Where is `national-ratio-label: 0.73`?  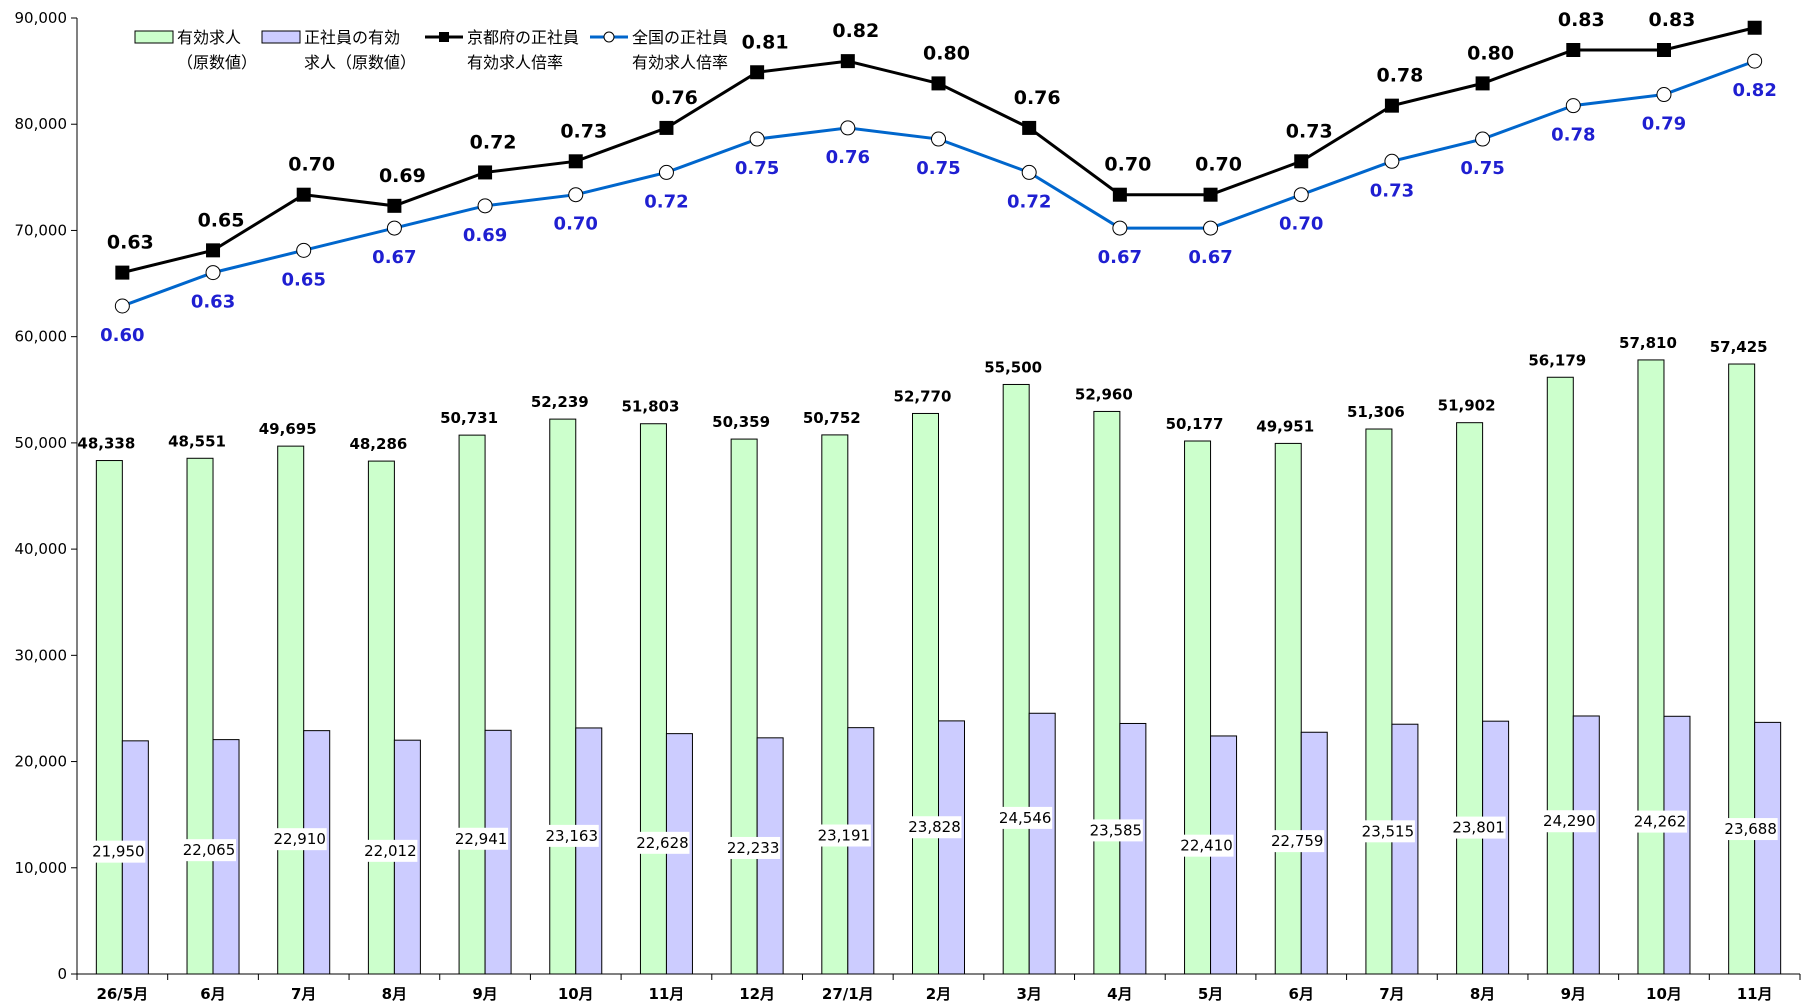 national-ratio-label: 0.73 is located at coordinates (1392, 190).